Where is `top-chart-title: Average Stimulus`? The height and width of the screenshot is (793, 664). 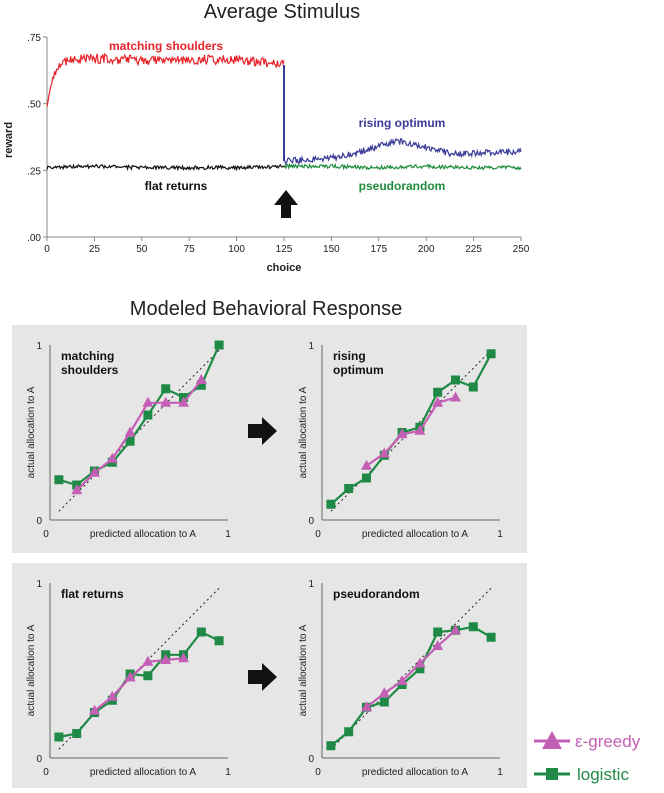
top-chart-title: Average Stimulus is located at coordinates (282, 12).